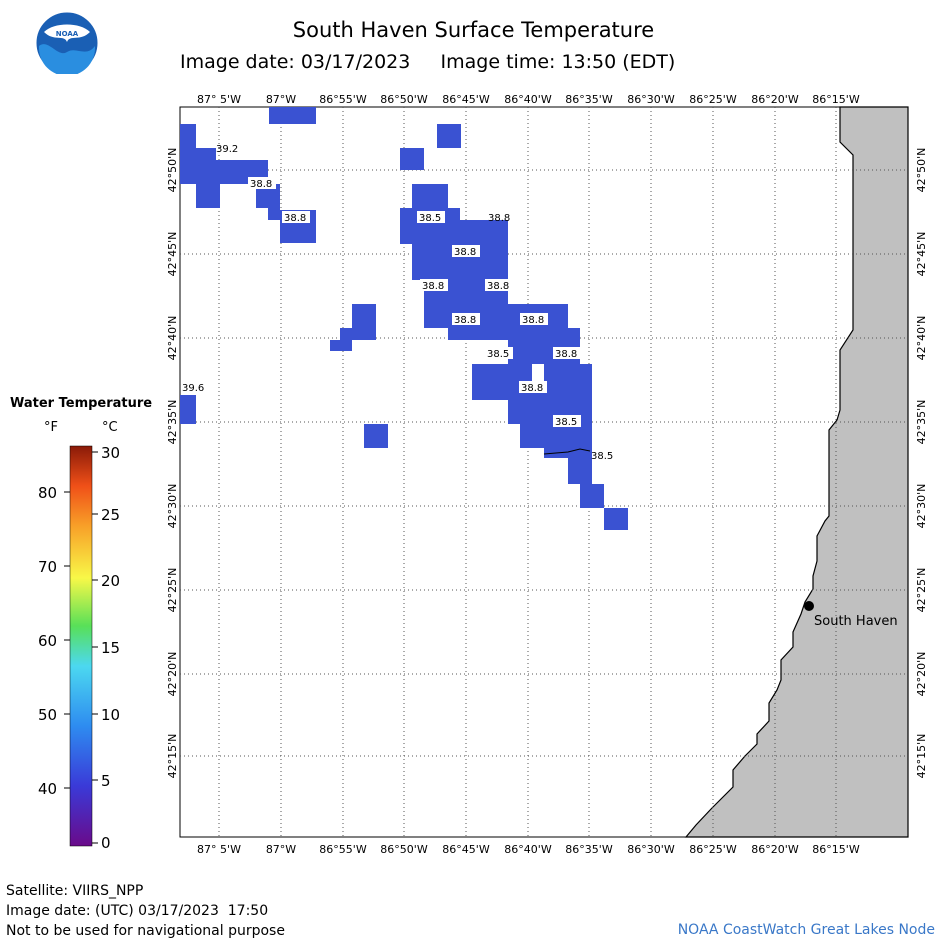  What do you see at coordinates (51, 427) in the screenshot?
I see `legend-unit-f: °F` at bounding box center [51, 427].